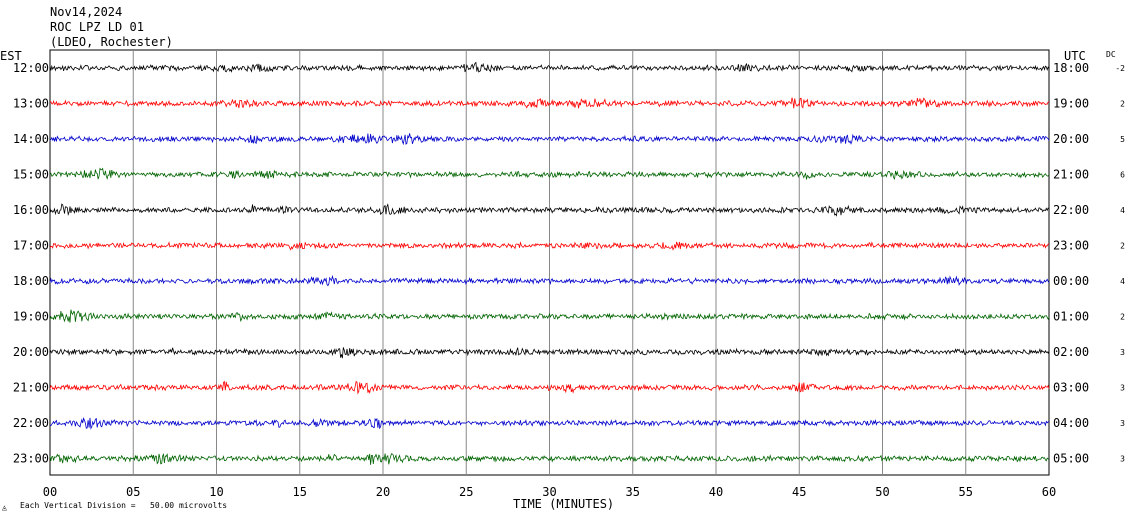  I want to click on utc-hour-label: 23:00, so click(1071, 246).